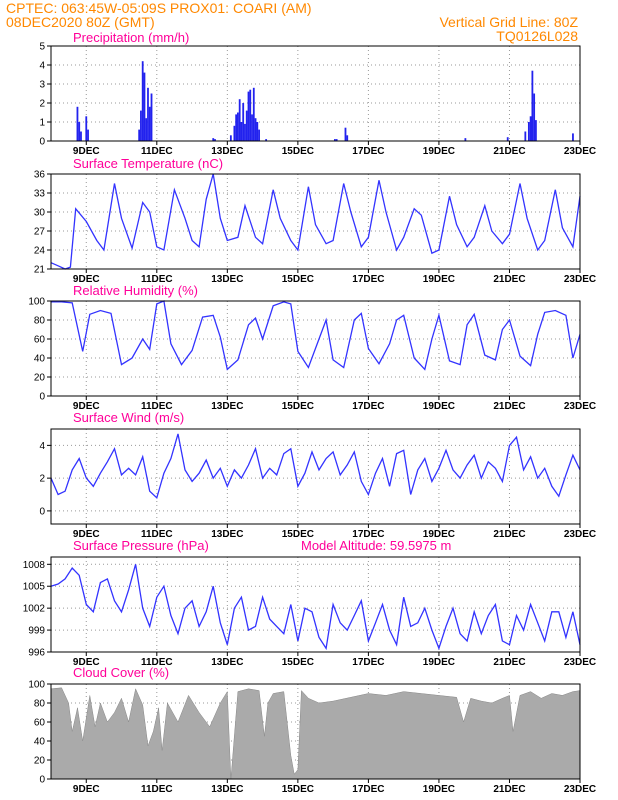  Describe the element at coordinates (439, 279) in the screenshot. I see `temp-xtick-label: 19DEC` at that location.